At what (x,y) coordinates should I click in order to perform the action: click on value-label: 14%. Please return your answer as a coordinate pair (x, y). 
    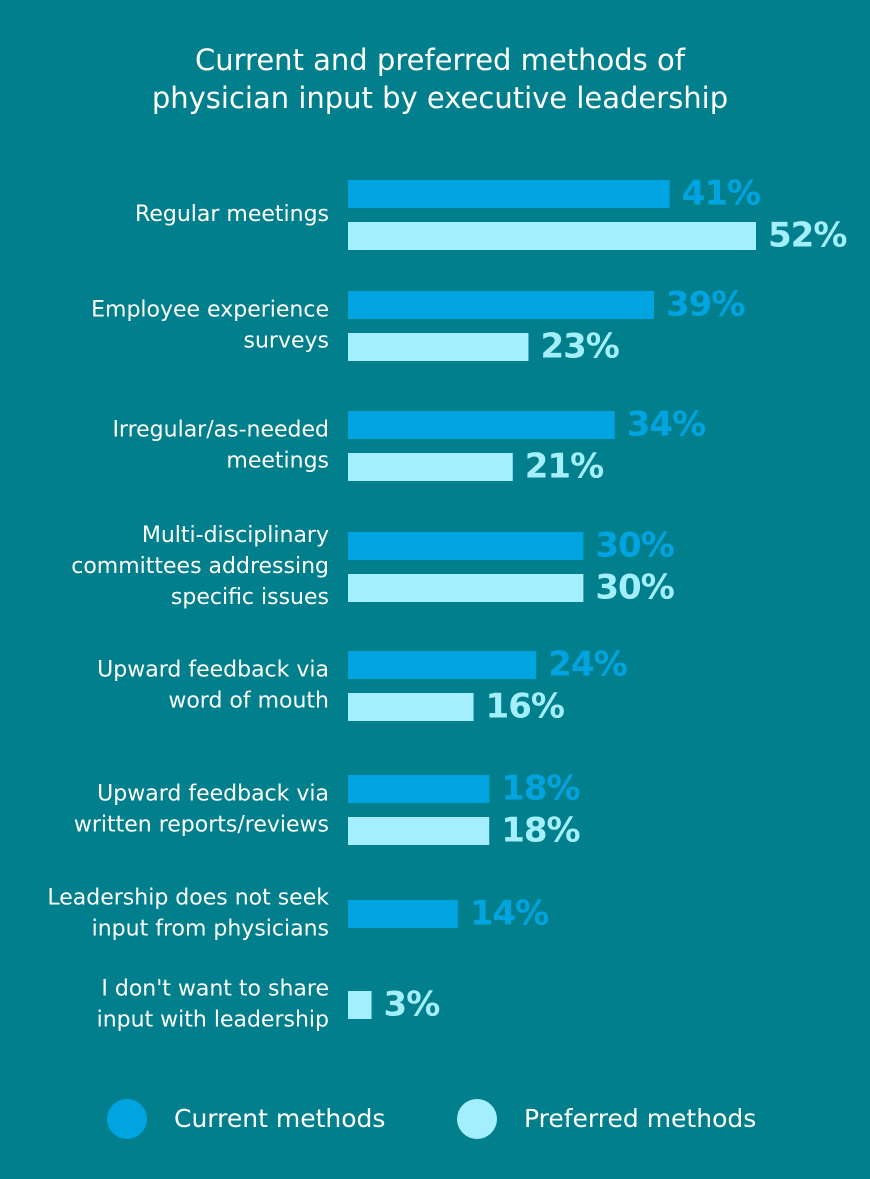
    Looking at the image, I should click on (509, 914).